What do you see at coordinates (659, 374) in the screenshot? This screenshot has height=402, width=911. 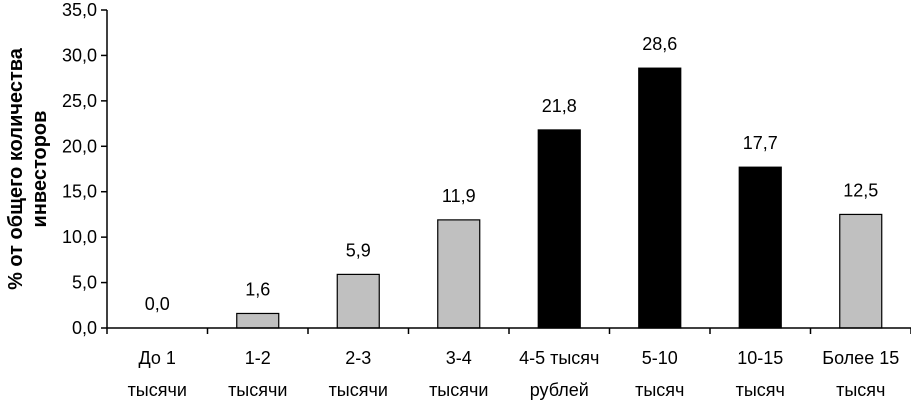 I see `x-category-label: 5-10 тысяч` at bounding box center [659, 374].